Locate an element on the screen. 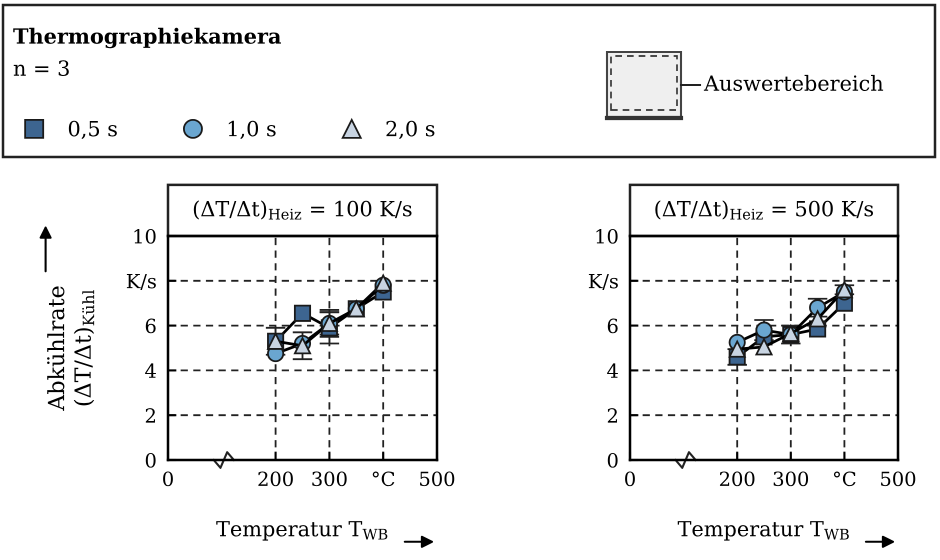  chart-title: (ΔT/Δt)$_{Heiz}$ = 500 K/s is located at coordinates (764, 210).